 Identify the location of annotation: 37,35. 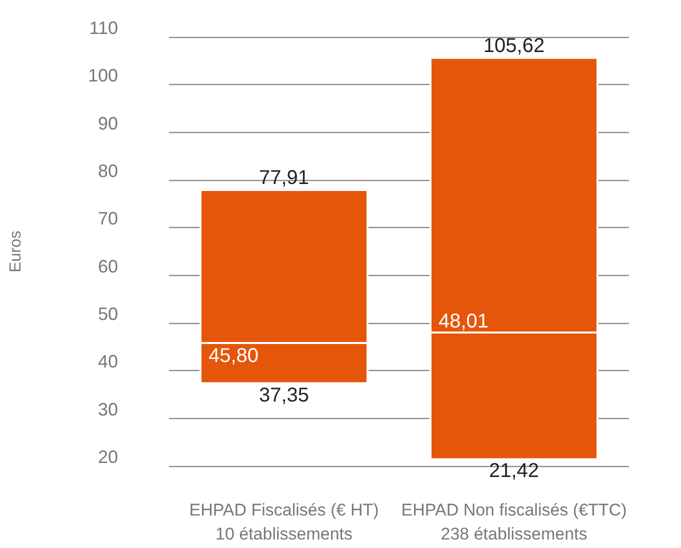
(284, 395).